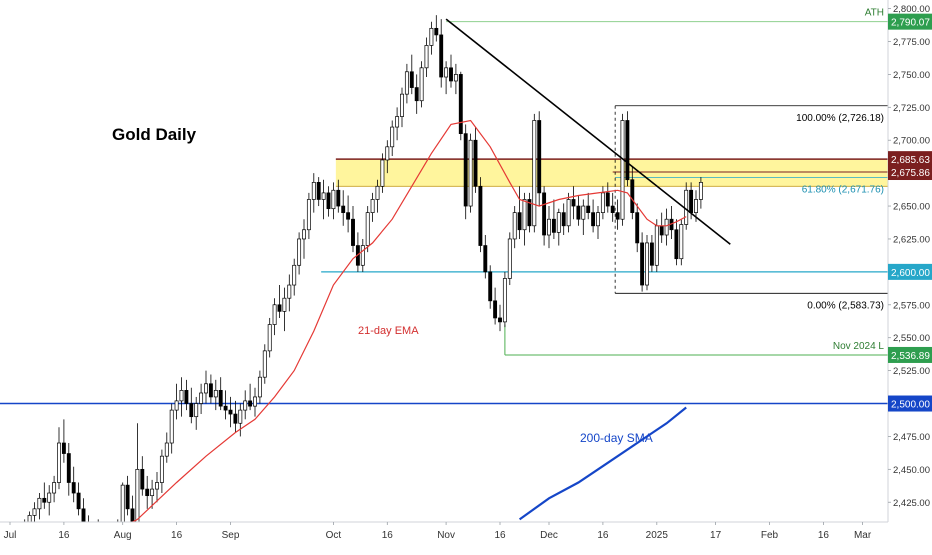  I want to click on ath-label: ATH, so click(874, 13).